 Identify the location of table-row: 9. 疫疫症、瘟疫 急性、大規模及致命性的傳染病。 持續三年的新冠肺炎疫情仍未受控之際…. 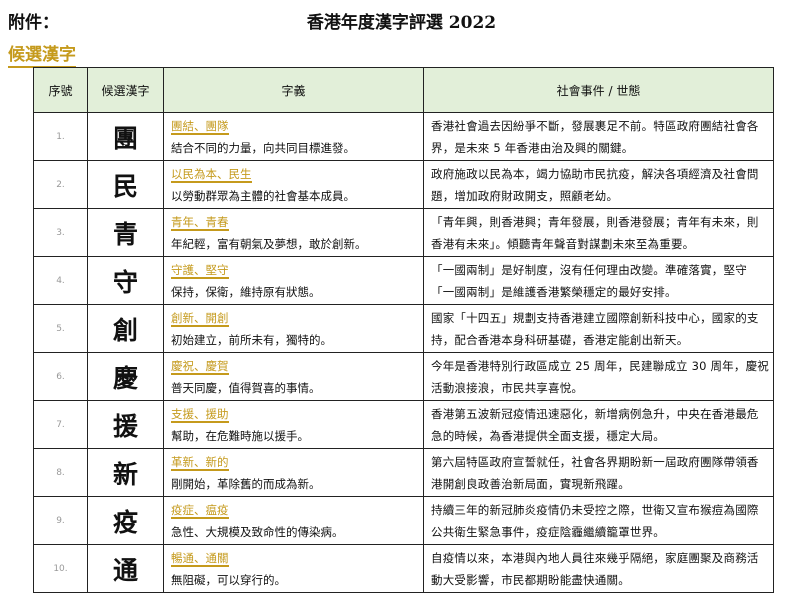
(403, 520).